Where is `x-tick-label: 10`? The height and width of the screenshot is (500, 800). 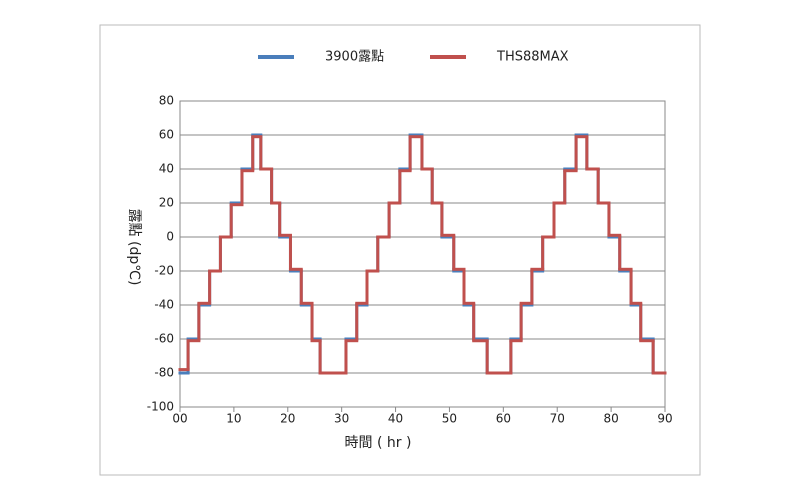 x-tick-label: 10 is located at coordinates (233, 419).